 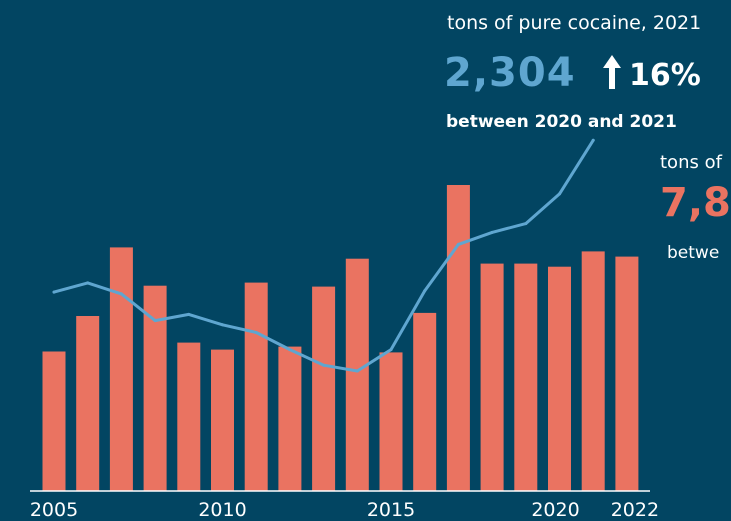 What do you see at coordinates (88, 283) in the screenshot?
I see `line-point-2006` at bounding box center [88, 283].